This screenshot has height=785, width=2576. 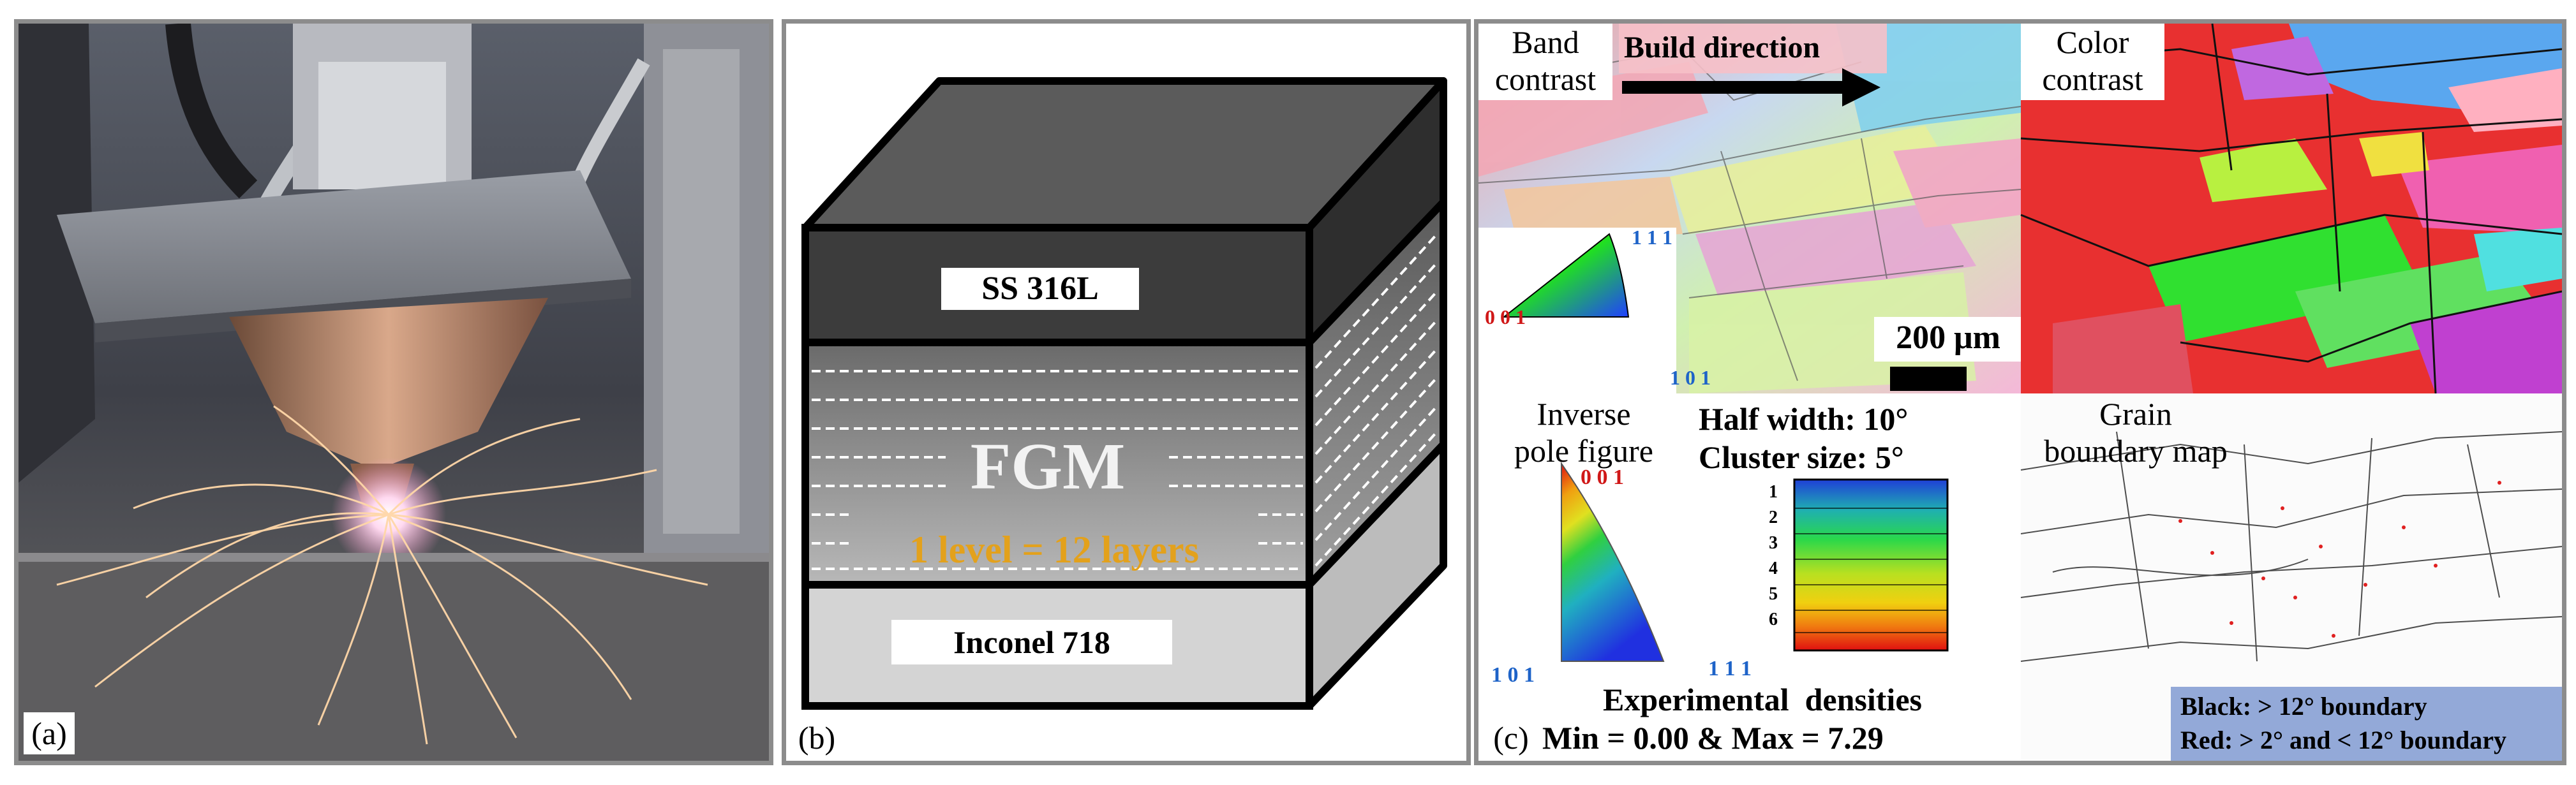 What do you see at coordinates (1804, 419) in the screenshot?
I see `half-width-label: Half width: 10°` at bounding box center [1804, 419].